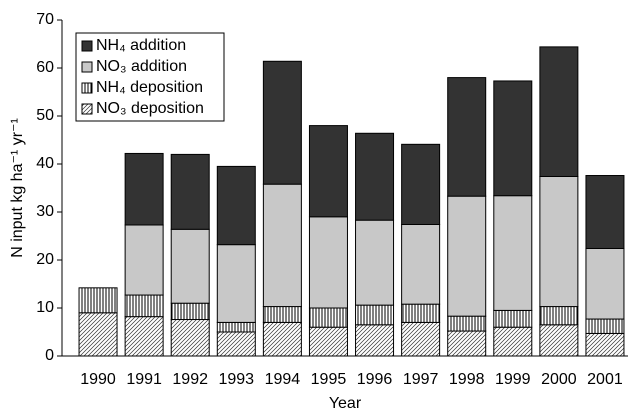  I want to click on y-tick-label: 0, so click(49, 355).